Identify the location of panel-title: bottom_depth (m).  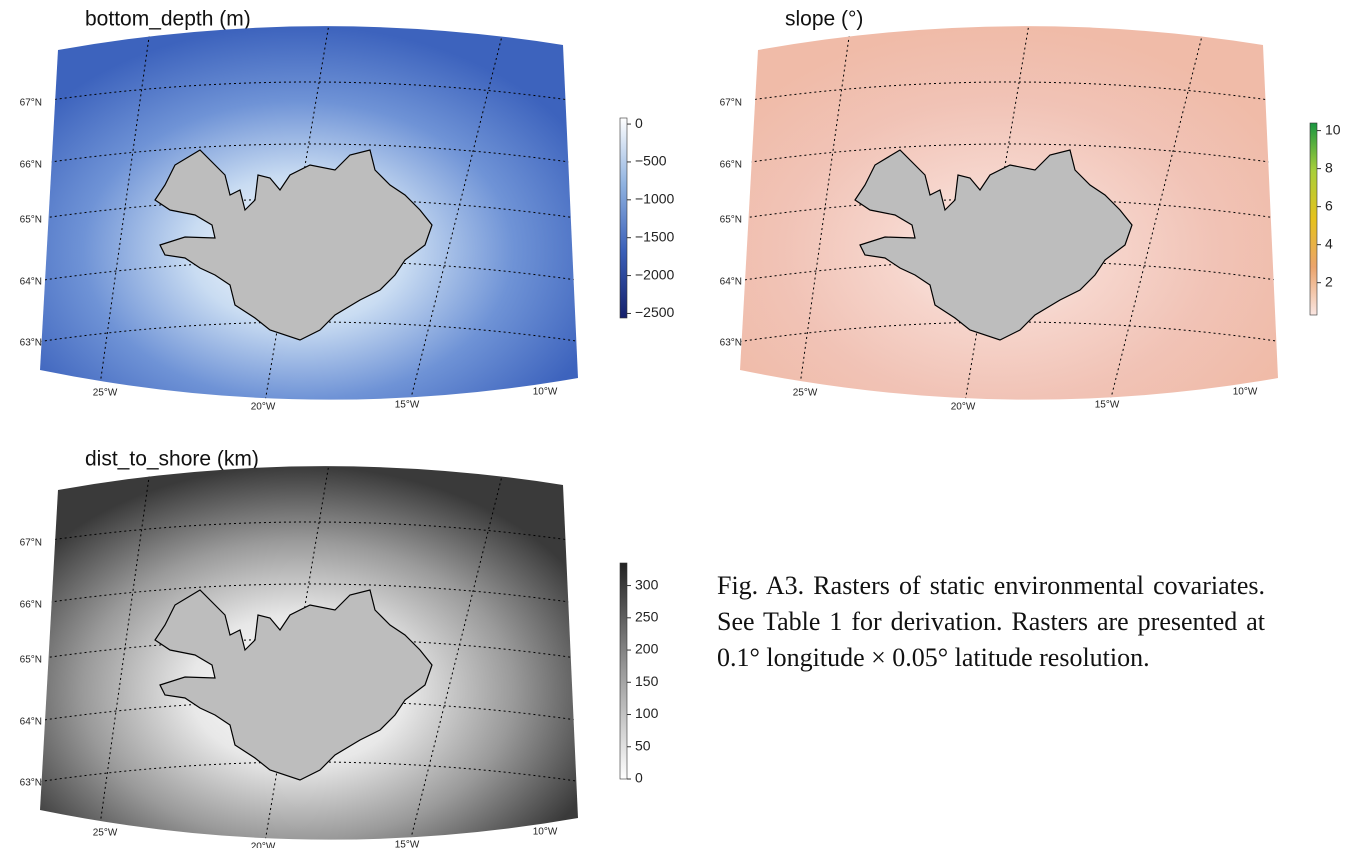
(168, 19).